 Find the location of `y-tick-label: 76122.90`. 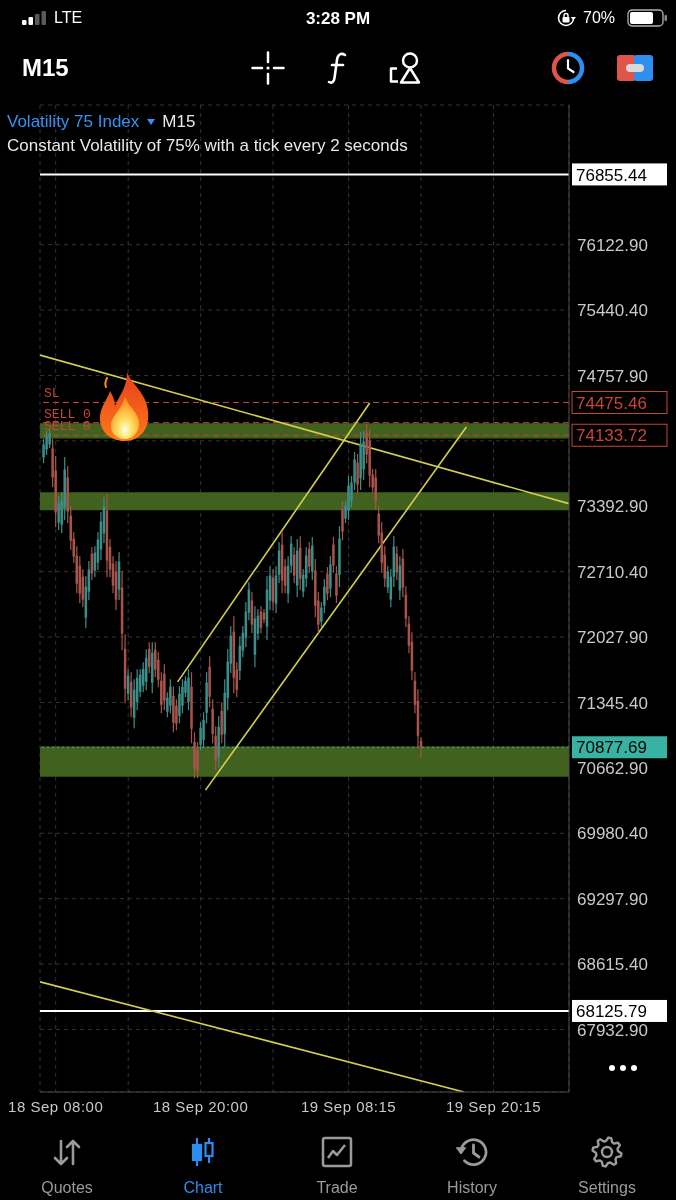

y-tick-label: 76122.90 is located at coordinates (612, 245).